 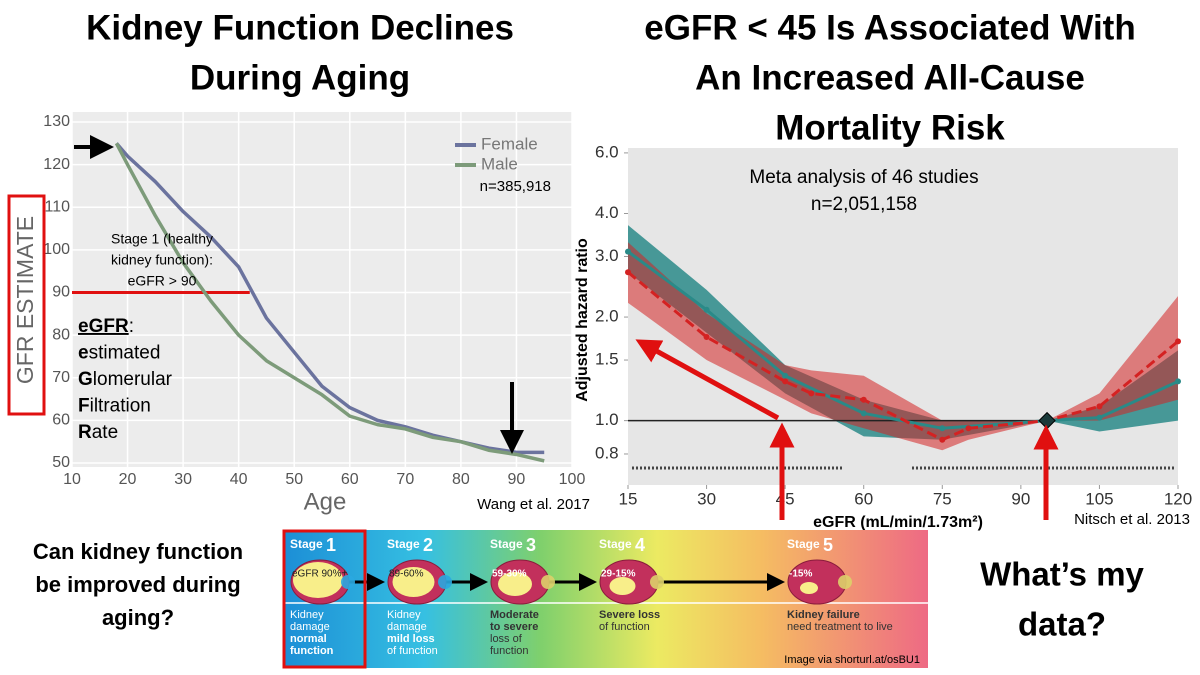 What do you see at coordinates (128, 479) in the screenshot?
I see `x-tick-label: 20` at bounding box center [128, 479].